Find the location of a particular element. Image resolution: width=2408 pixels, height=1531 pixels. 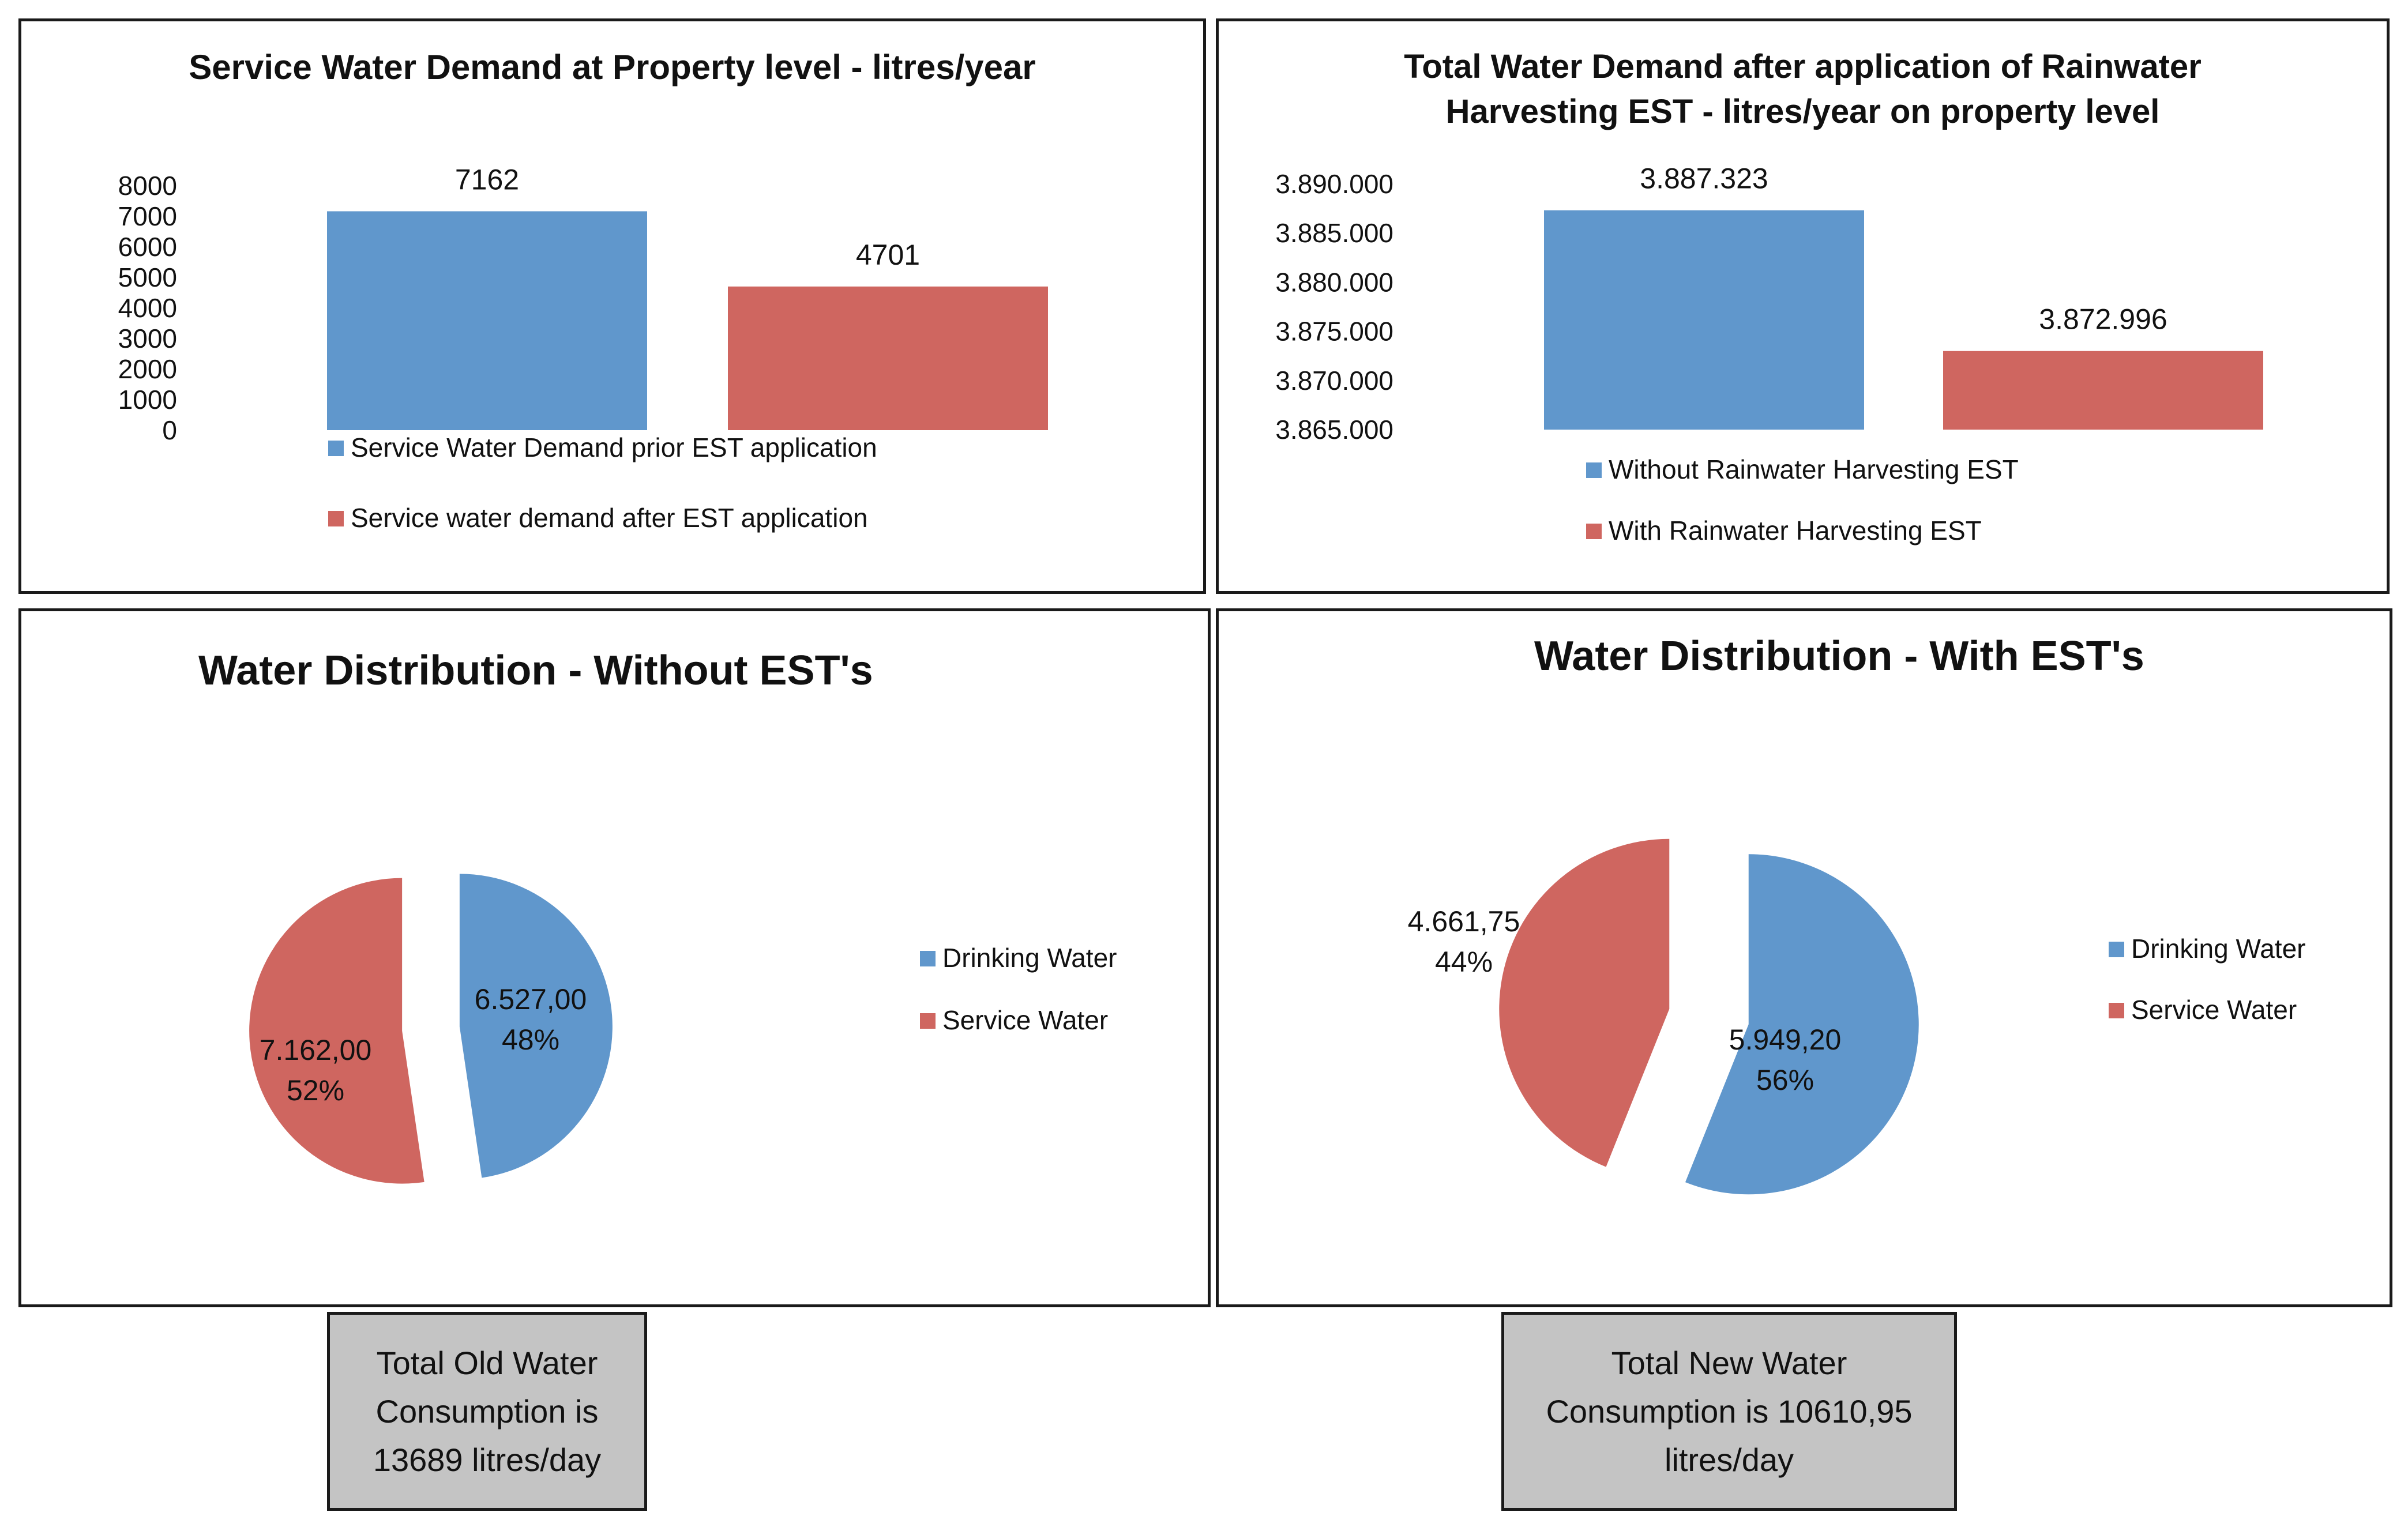

pie-value-label: 5.949,20 is located at coordinates (1785, 1040).